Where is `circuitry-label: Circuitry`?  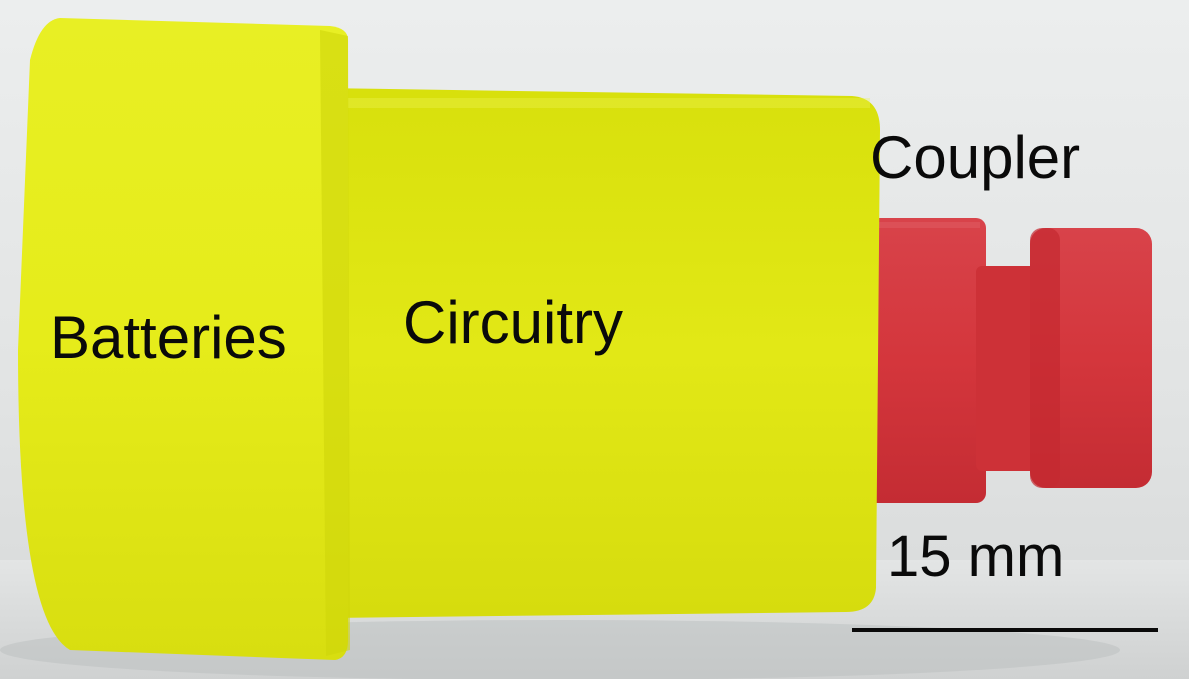
circuitry-label: Circuitry is located at coordinates (513, 322).